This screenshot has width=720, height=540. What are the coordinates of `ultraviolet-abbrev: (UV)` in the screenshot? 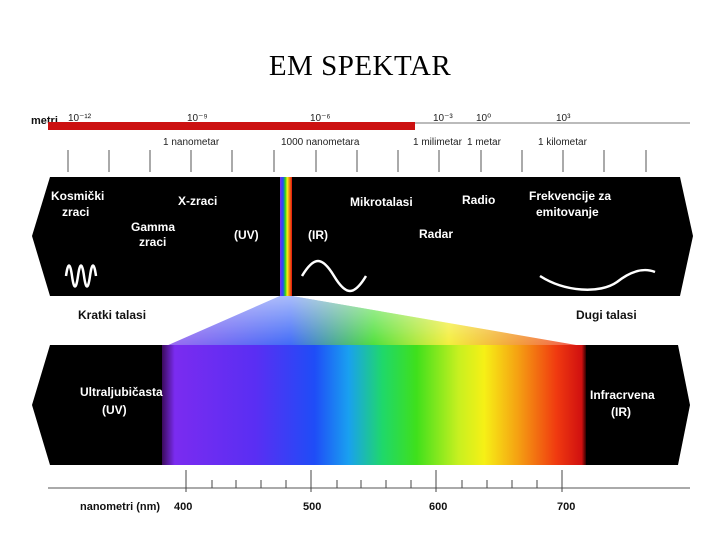 It's located at (114, 410).